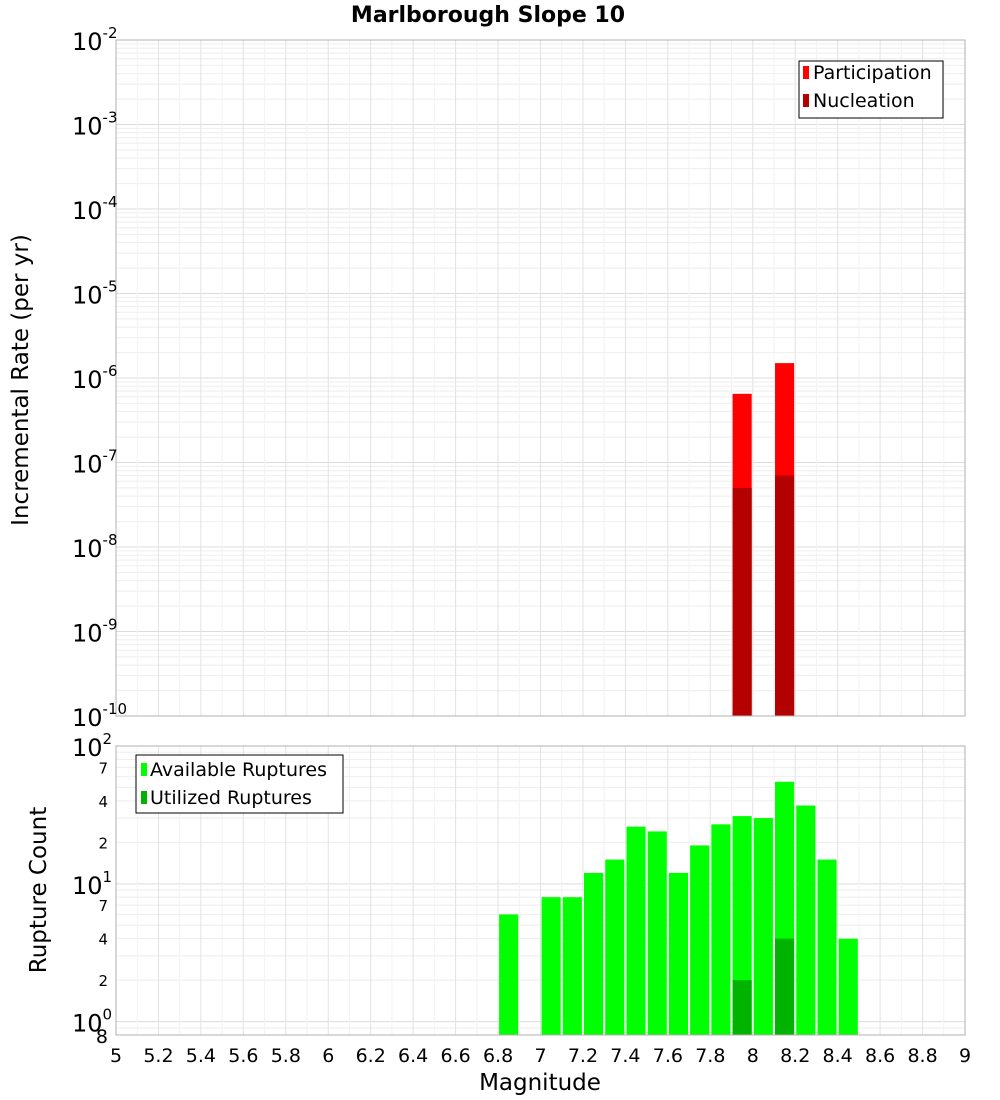 This screenshot has height=1100, width=1000. I want to click on bottom-y-tick-label: 10⁰, so click(92, 1022).